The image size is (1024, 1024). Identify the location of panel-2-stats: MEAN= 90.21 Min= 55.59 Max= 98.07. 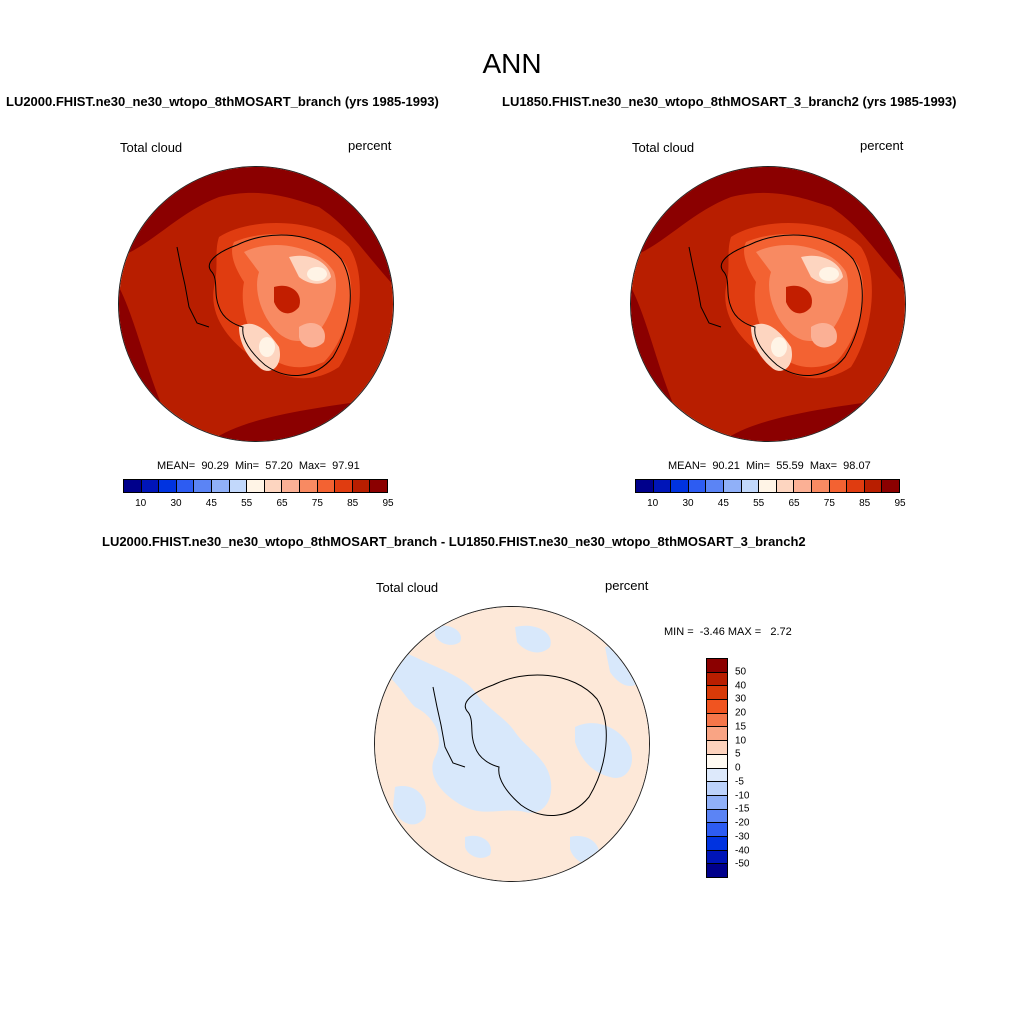
(769, 466).